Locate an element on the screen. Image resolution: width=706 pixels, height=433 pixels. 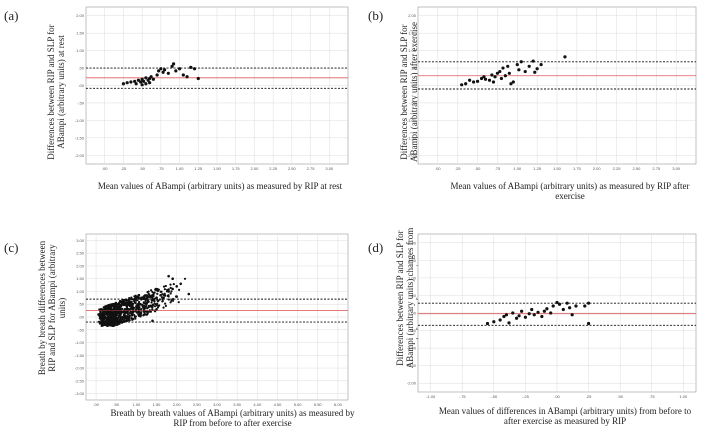
panel-letter-c: (c) is located at coordinates (11, 247).